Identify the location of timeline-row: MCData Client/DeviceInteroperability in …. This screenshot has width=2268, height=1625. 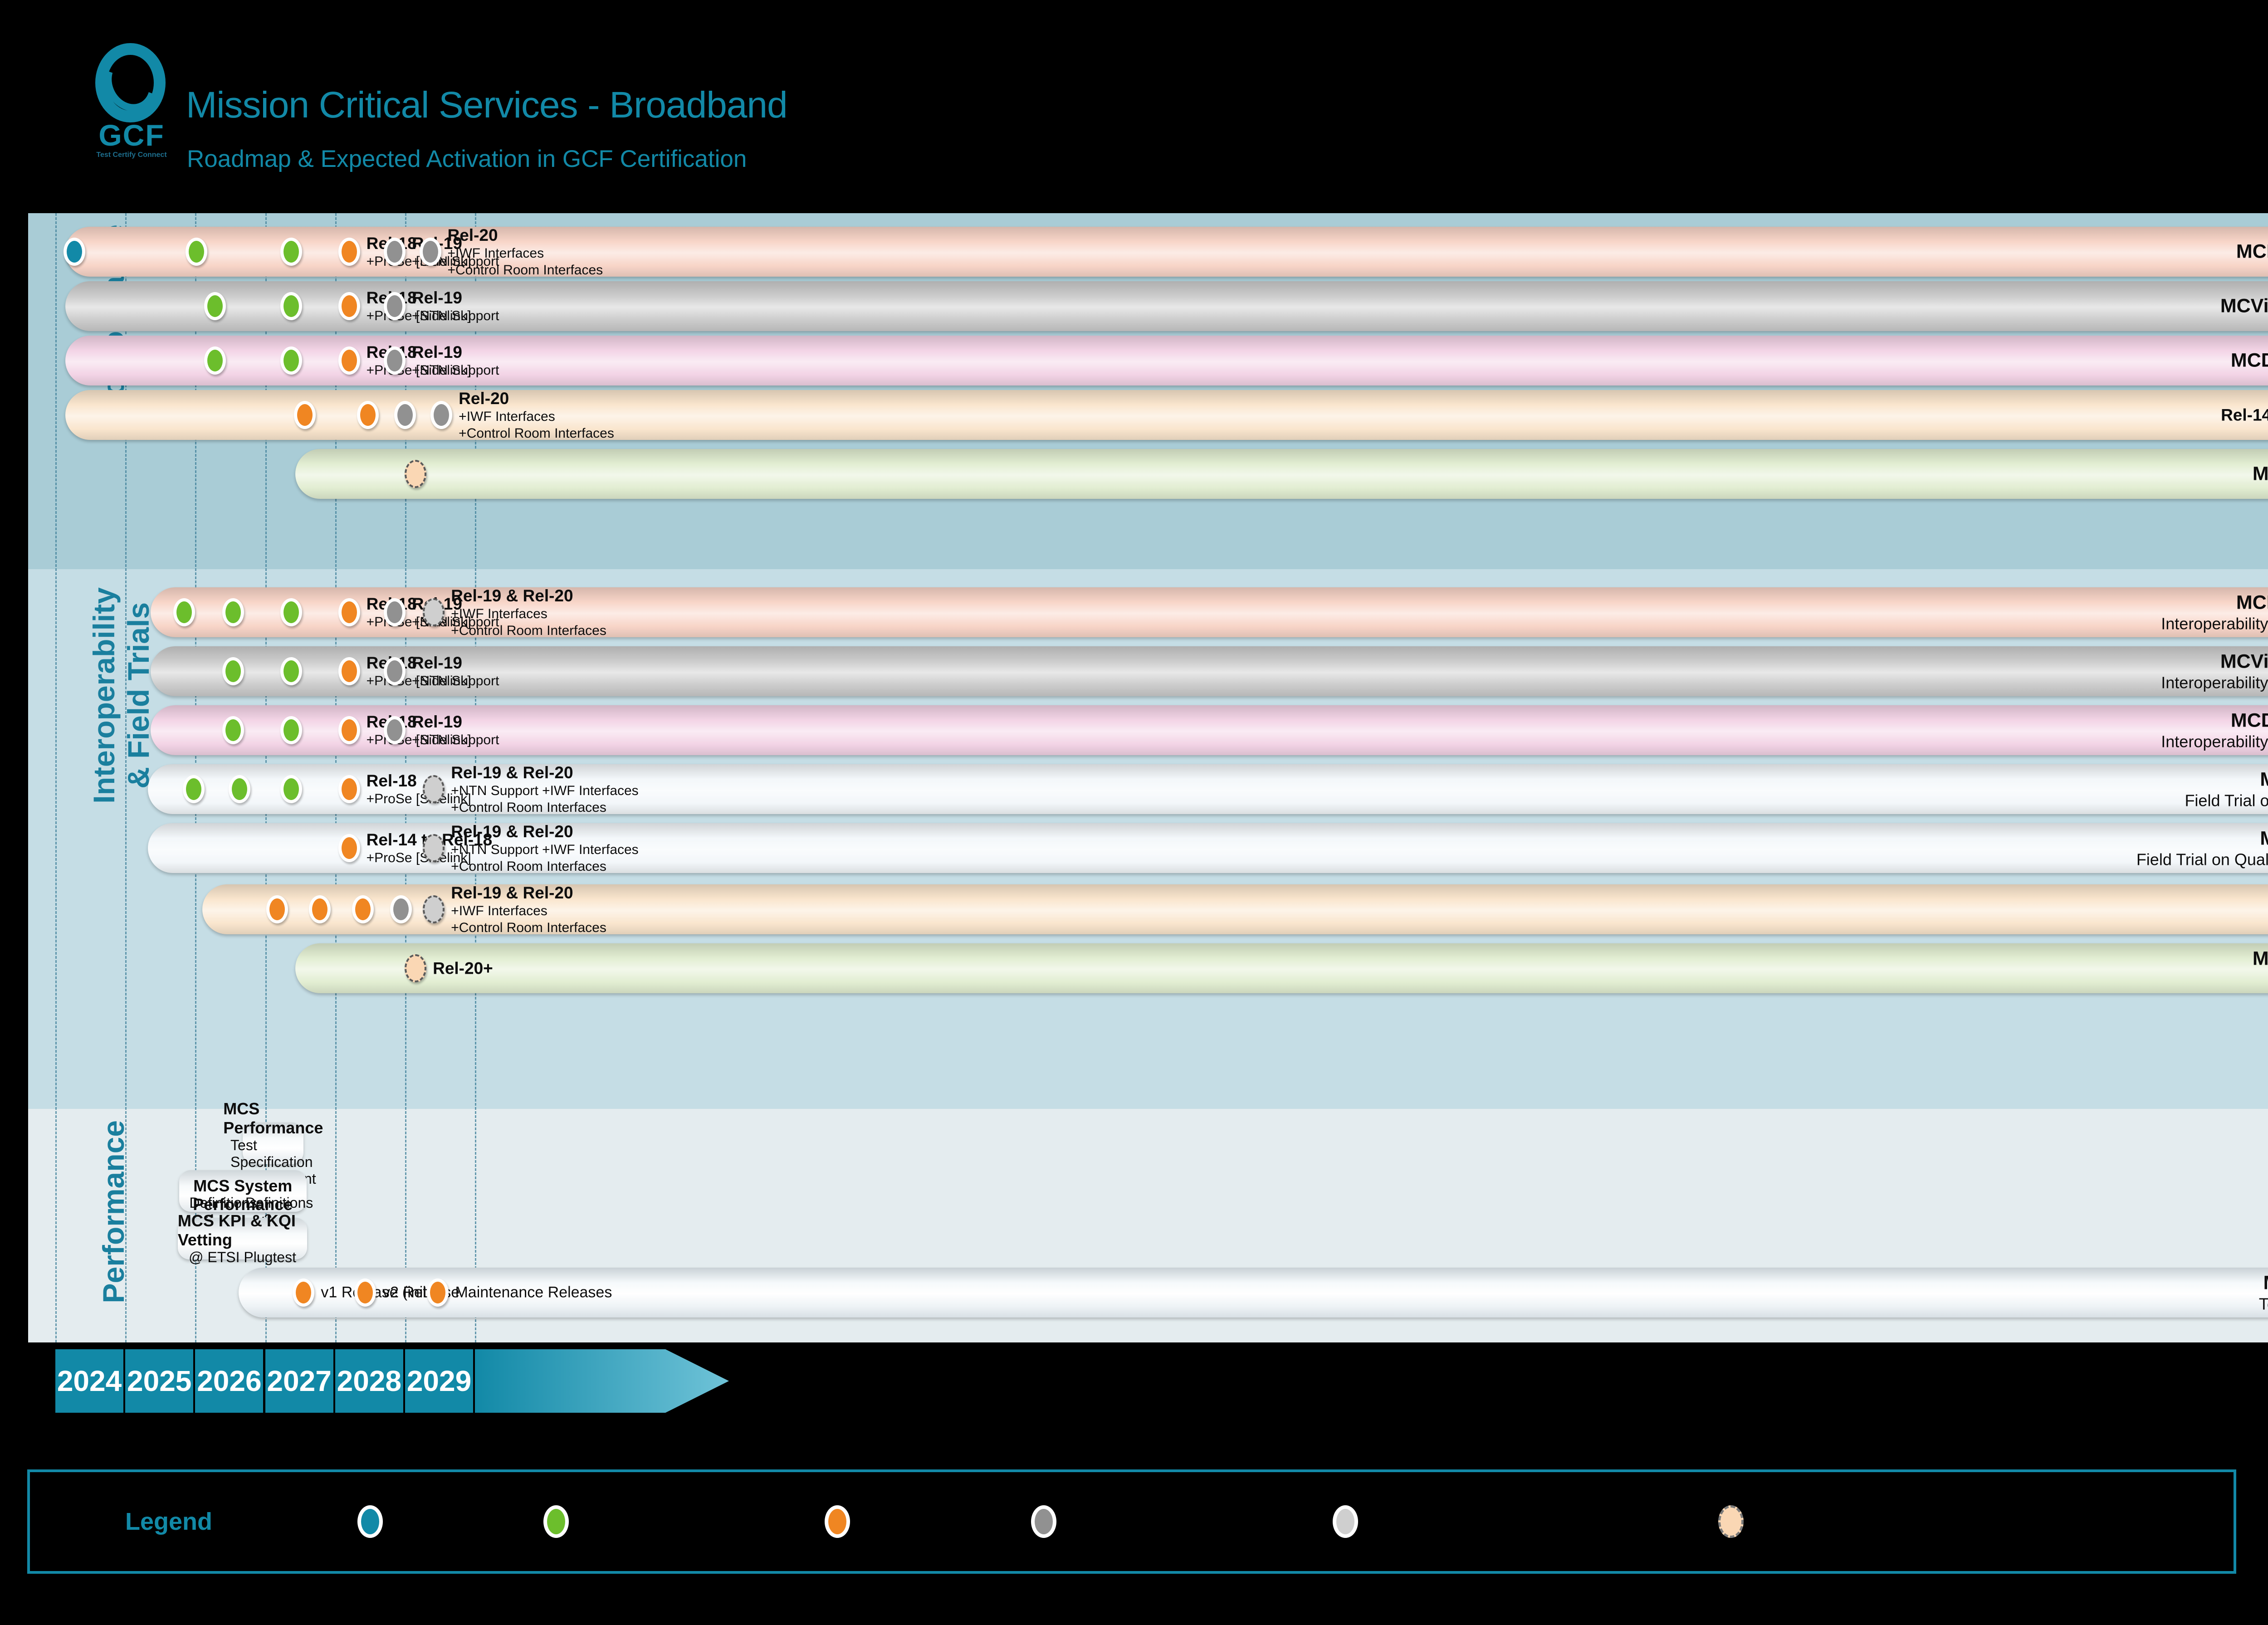
(1209, 730).